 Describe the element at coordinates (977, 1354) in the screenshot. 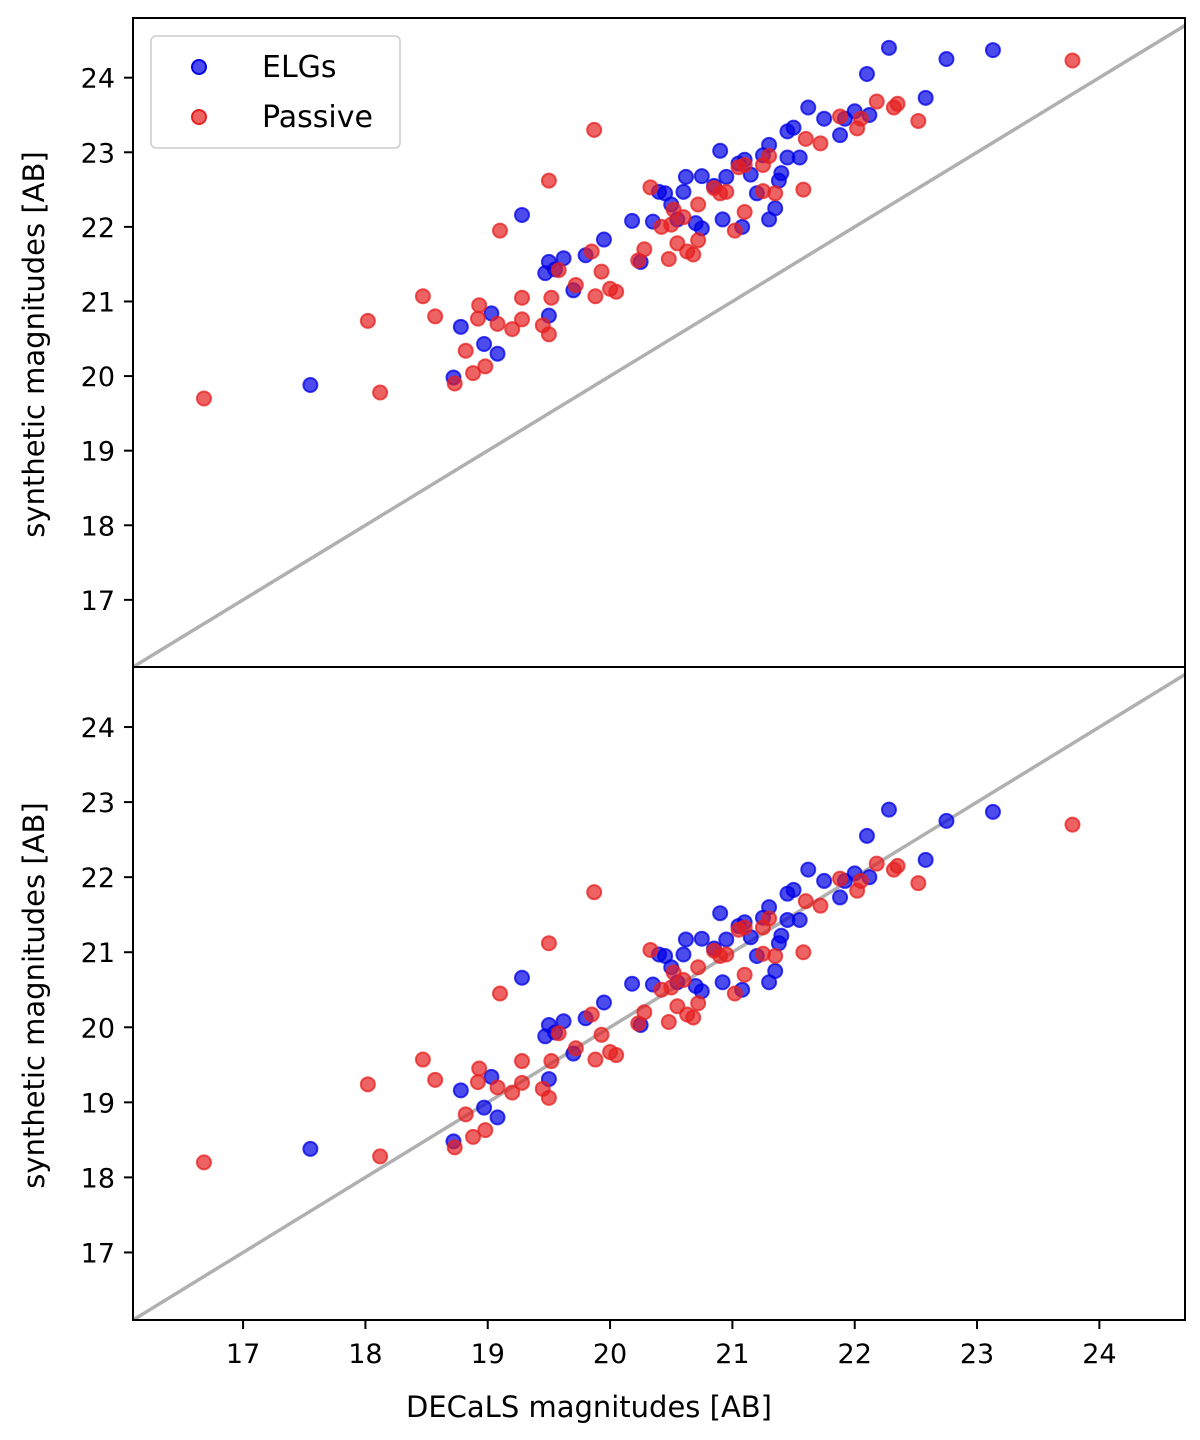

I see `bottom-xtick-label: 23` at that location.